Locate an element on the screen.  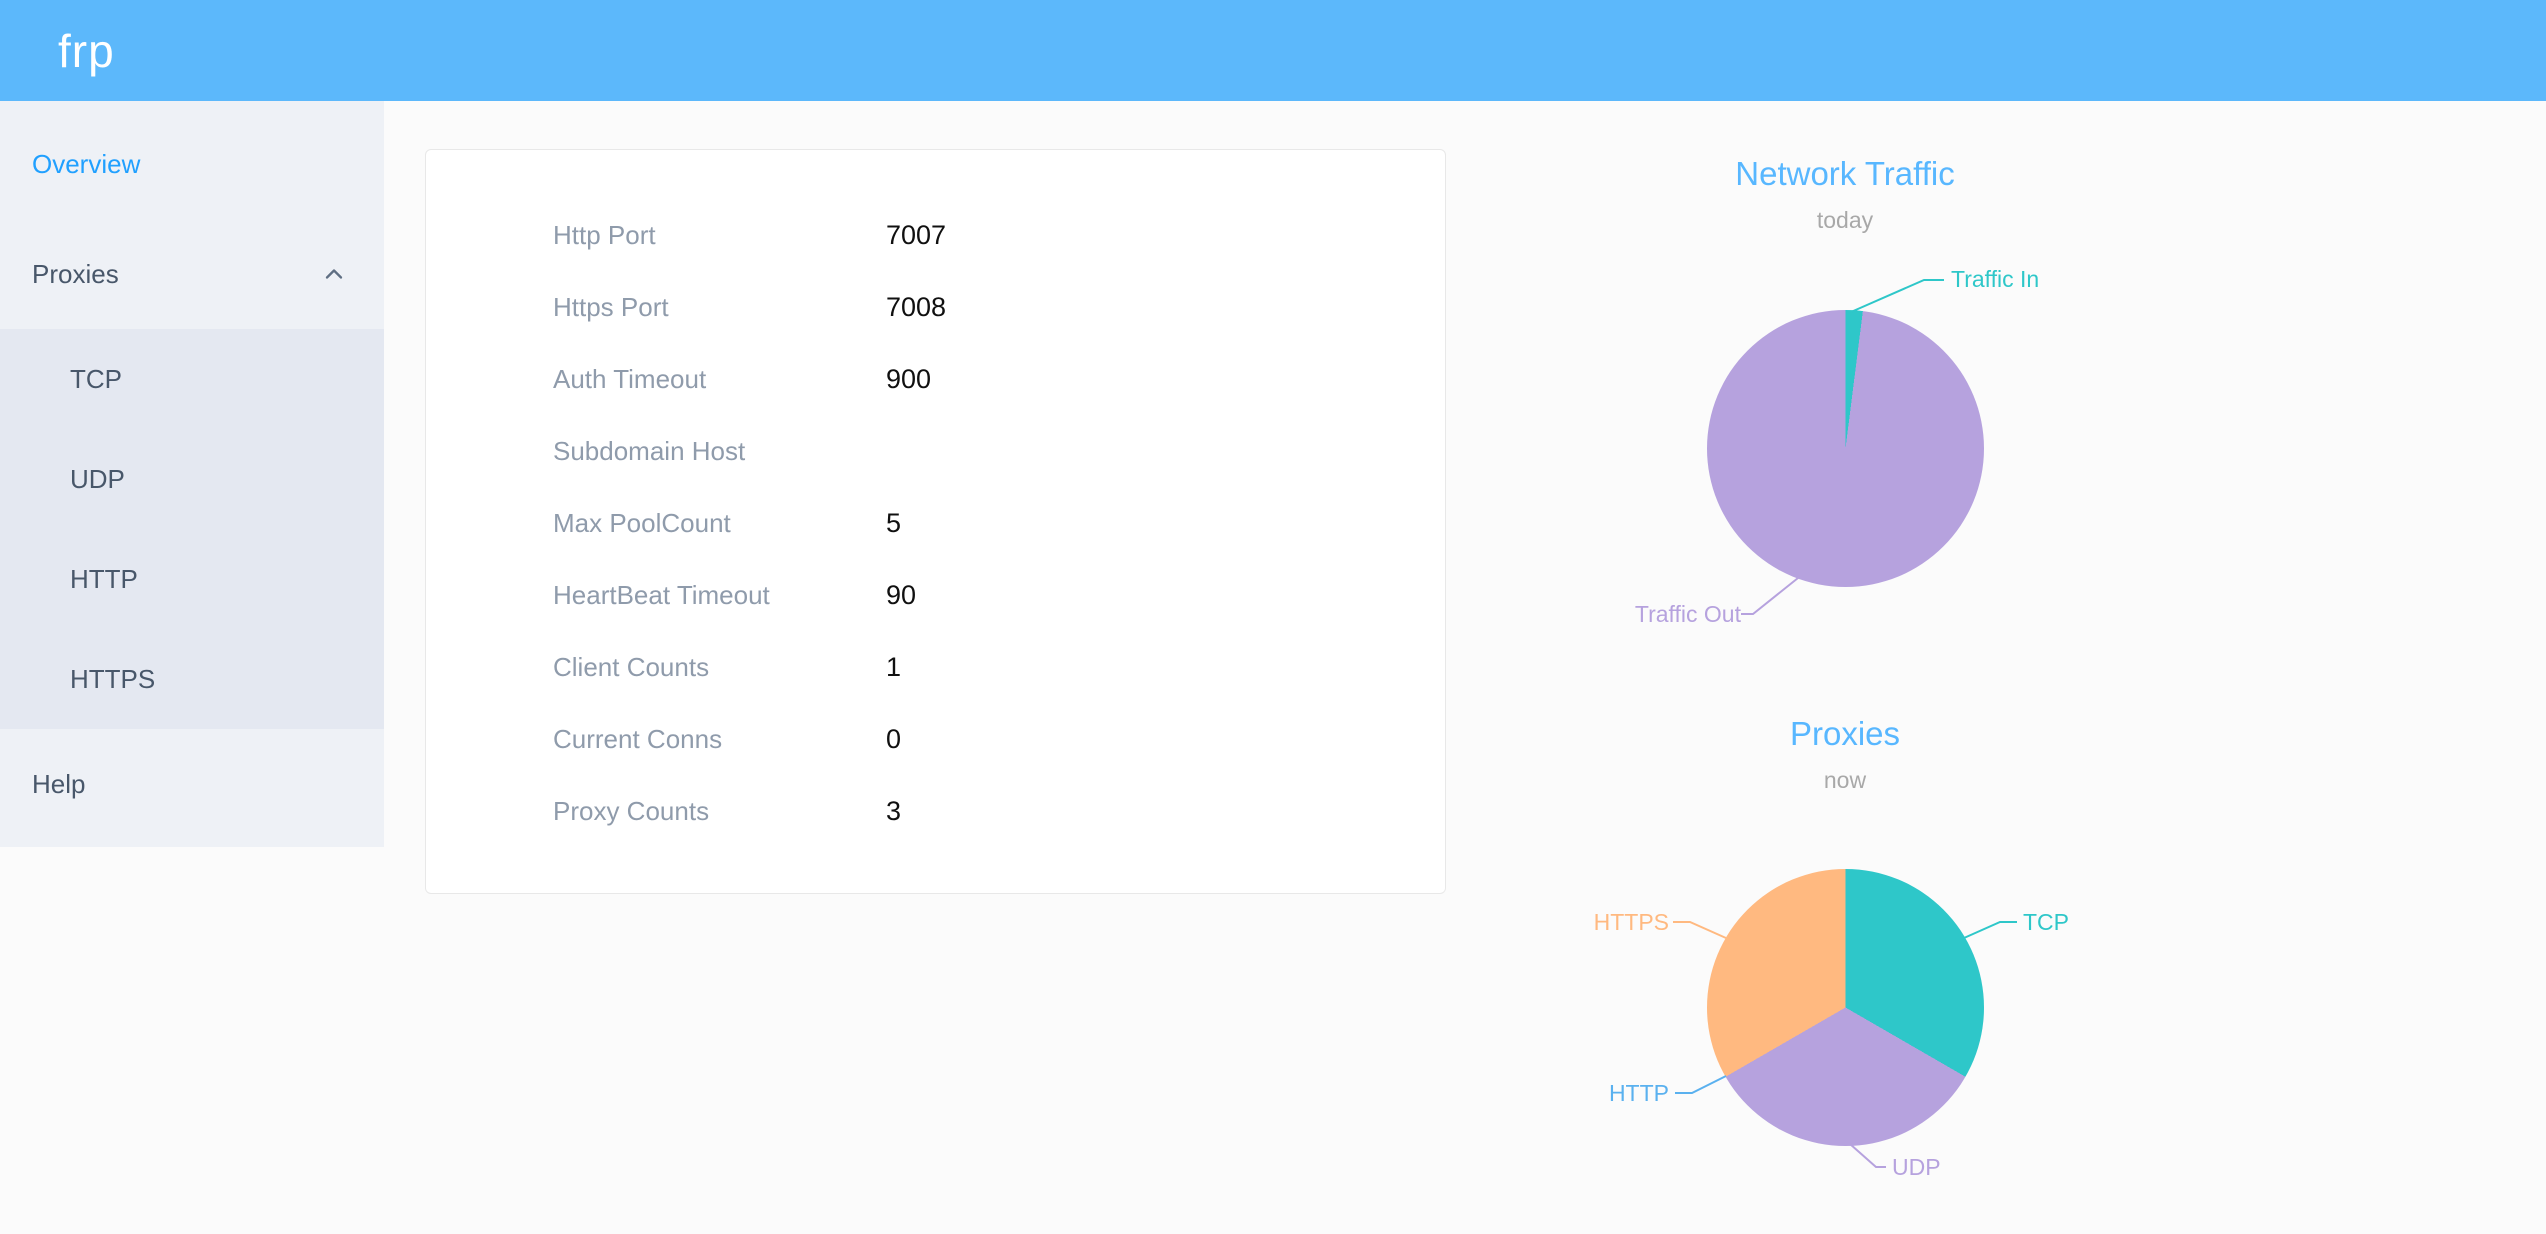
sidebar-item-label: TCP is located at coordinates (96, 378).